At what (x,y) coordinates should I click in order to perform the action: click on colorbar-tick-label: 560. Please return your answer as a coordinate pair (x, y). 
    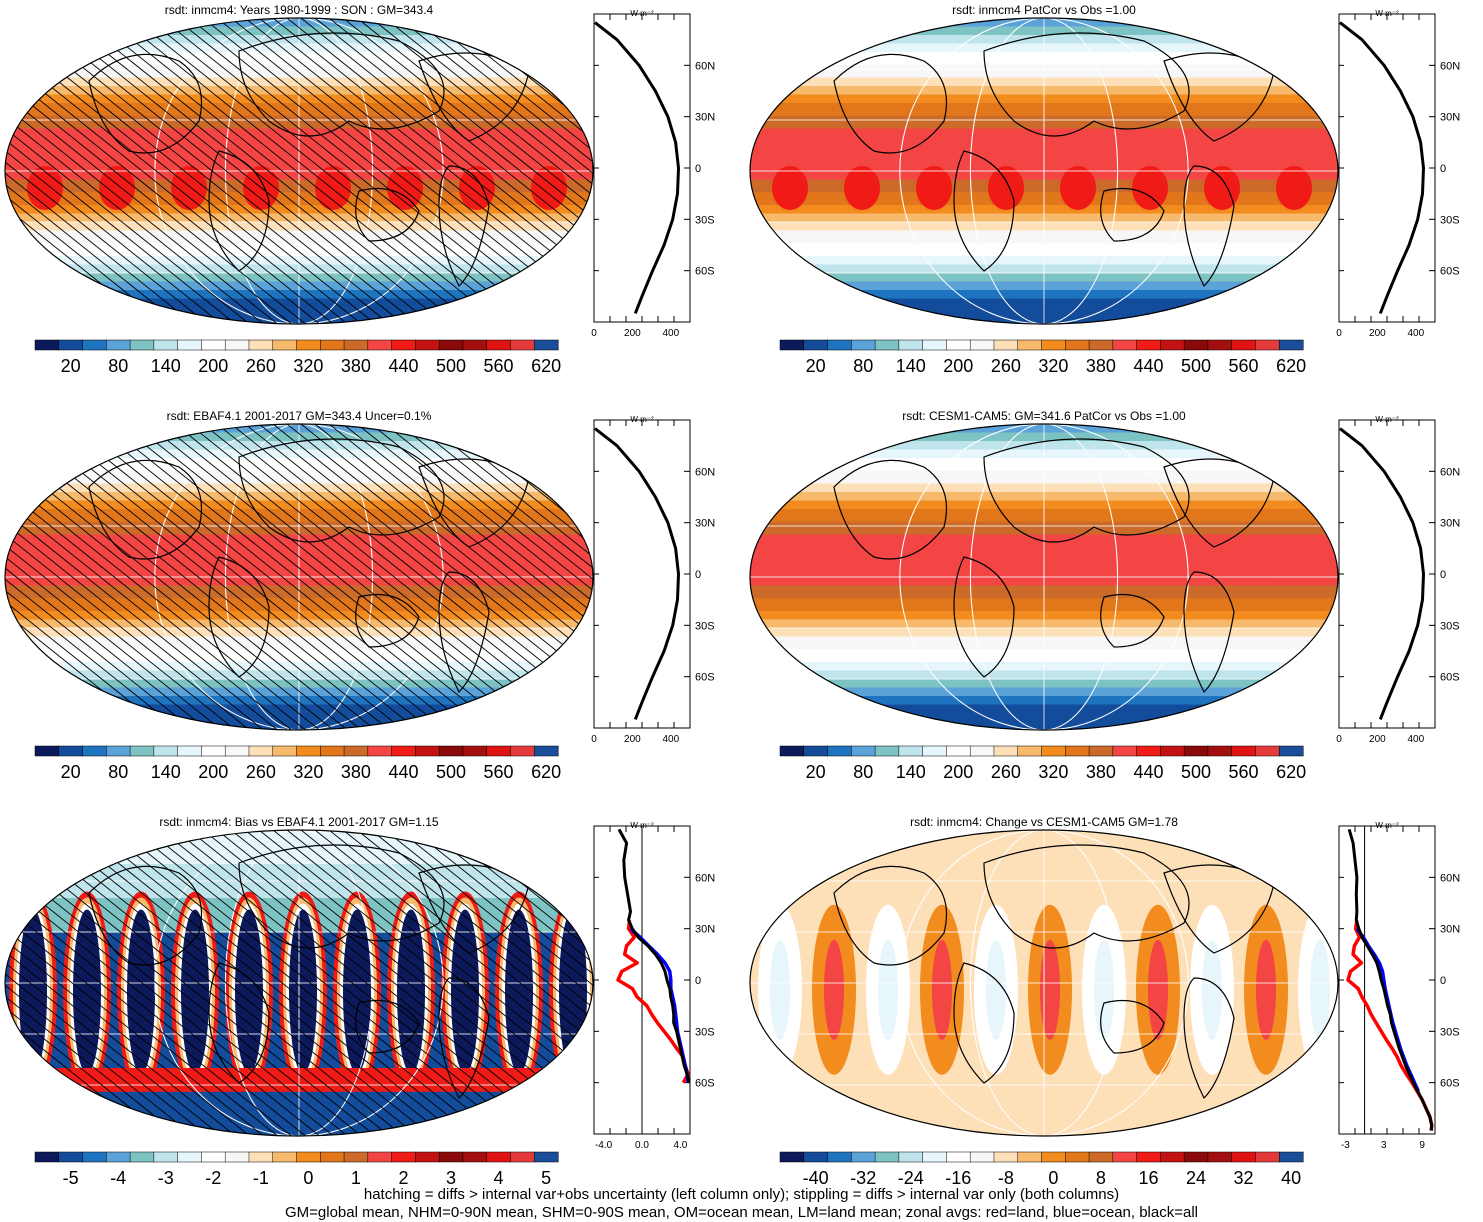
    Looking at the image, I should click on (499, 772).